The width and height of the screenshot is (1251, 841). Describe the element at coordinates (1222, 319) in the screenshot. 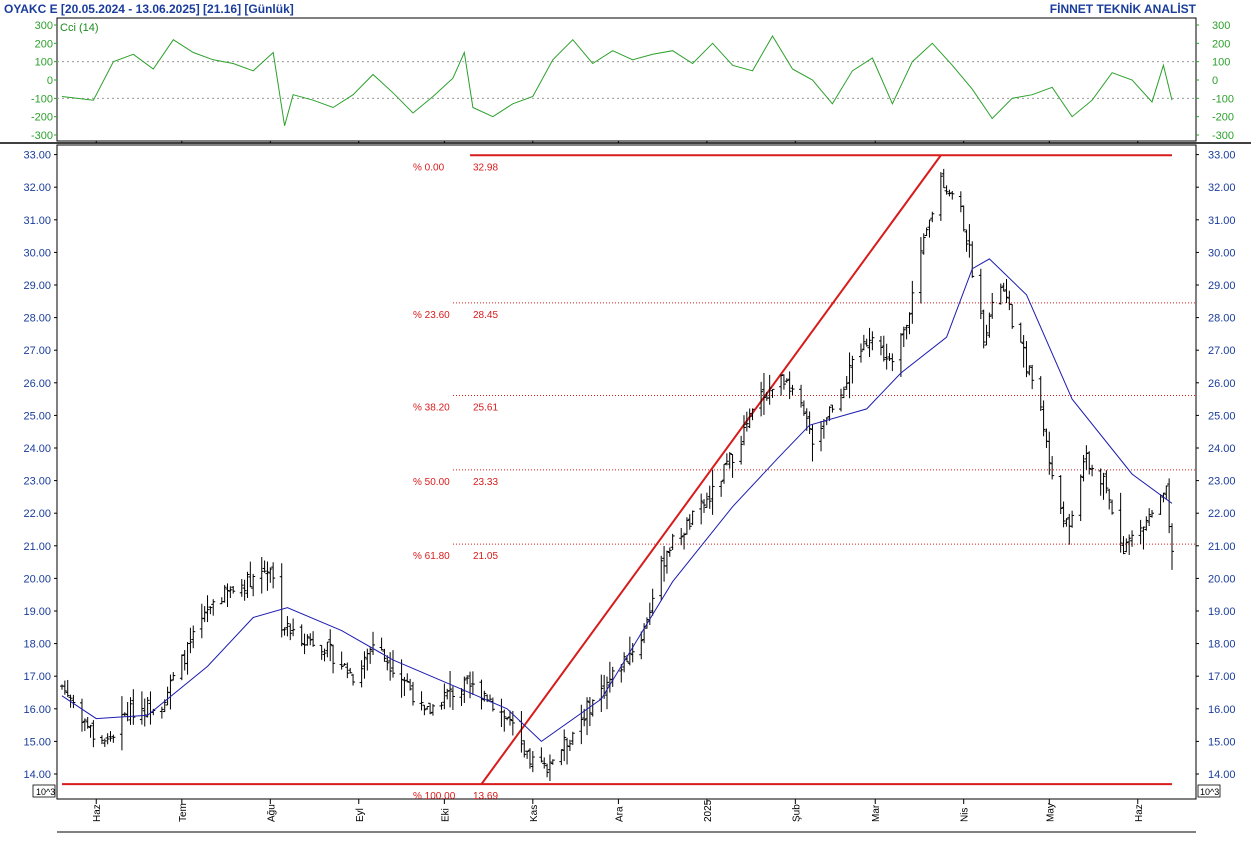

I see `price-tick-label-right: 28.00` at that location.